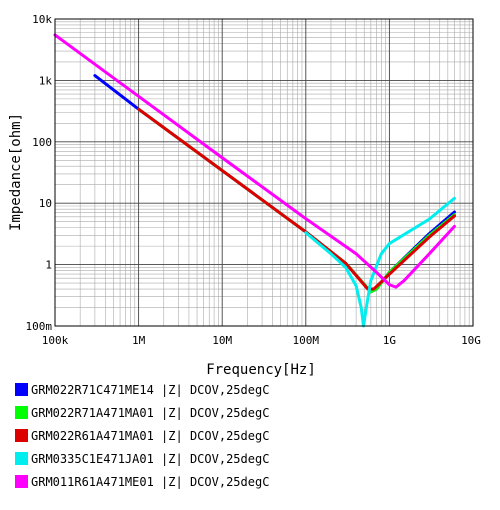  What do you see at coordinates (222, 340) in the screenshot?
I see `x-tick-label: 10M` at bounding box center [222, 340].